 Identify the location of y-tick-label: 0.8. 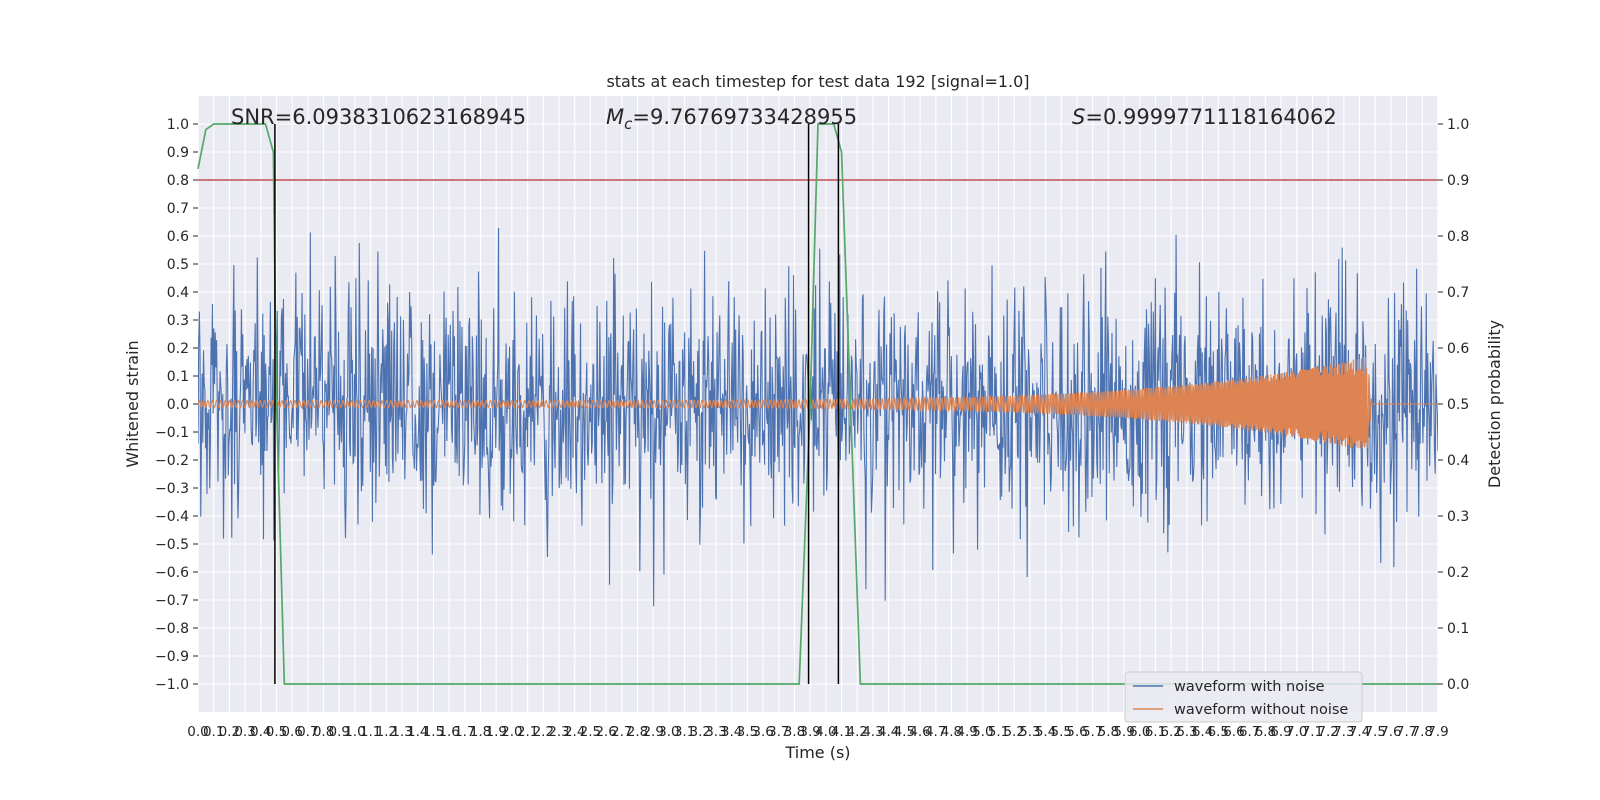
(178, 181).